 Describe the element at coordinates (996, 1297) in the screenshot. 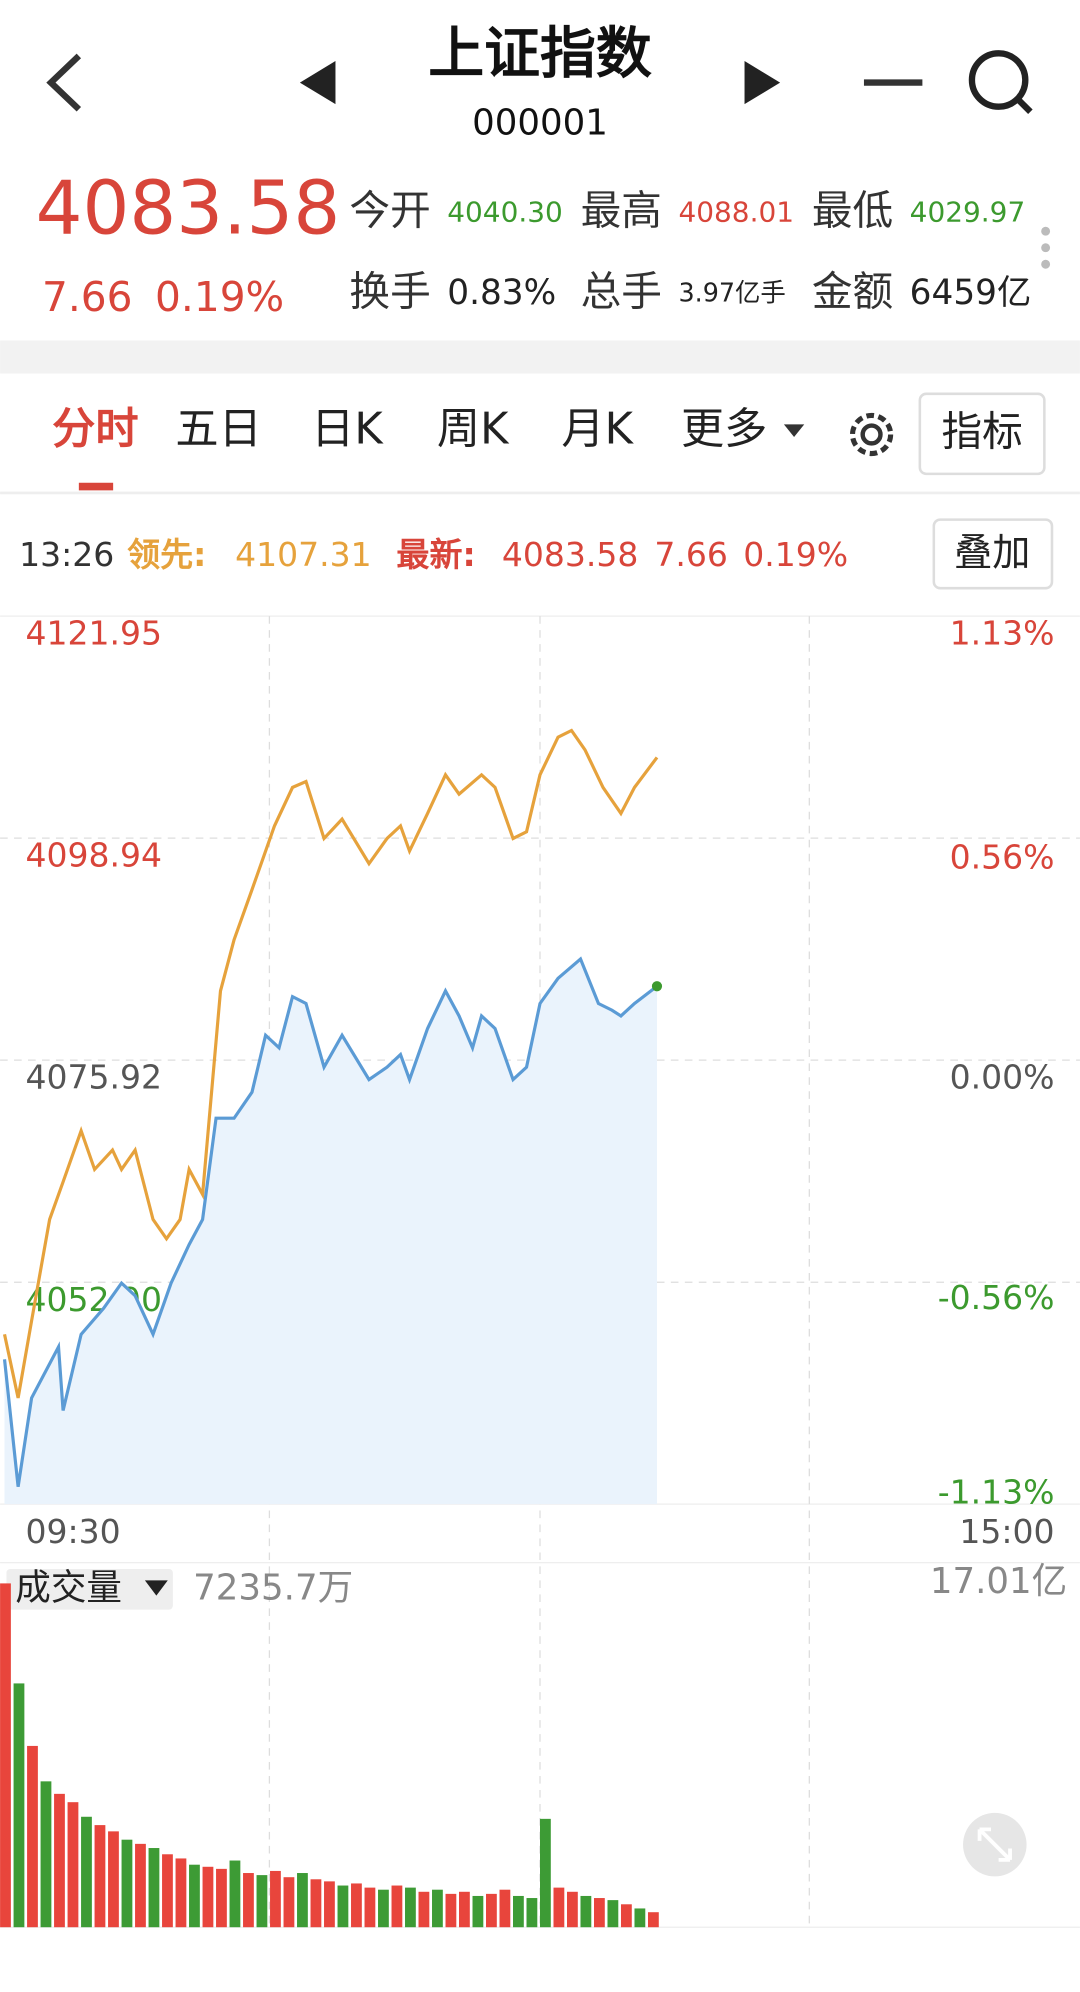

I see `y2-tick-label: -0.56%` at that location.